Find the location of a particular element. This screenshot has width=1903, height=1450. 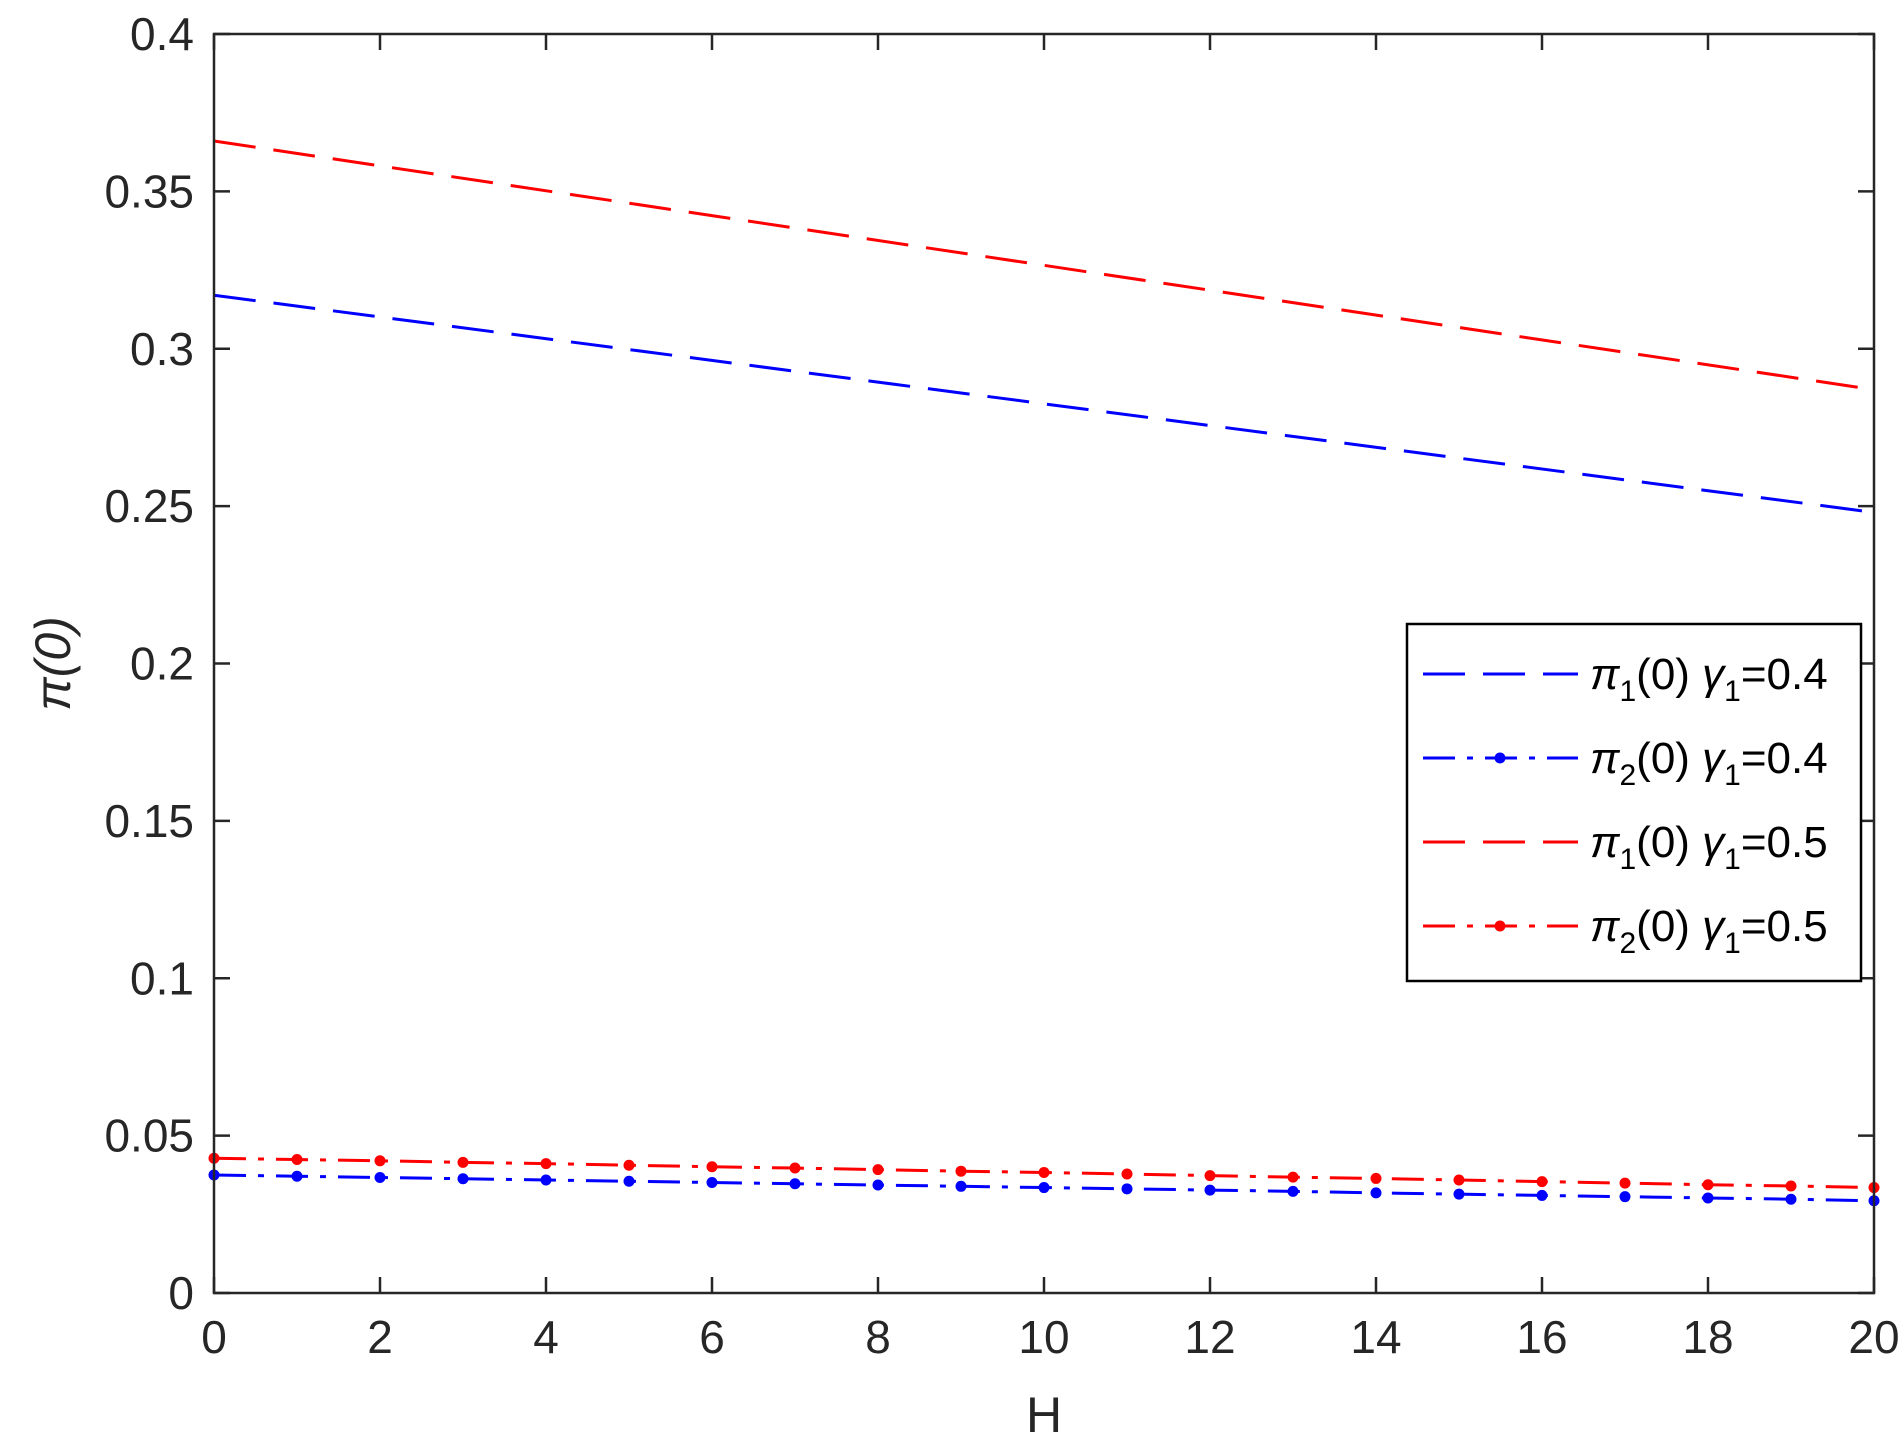

x-tick-labels: 0 2 4 6 8 10 12 14 16 18 20 is located at coordinates (1050, 1337).